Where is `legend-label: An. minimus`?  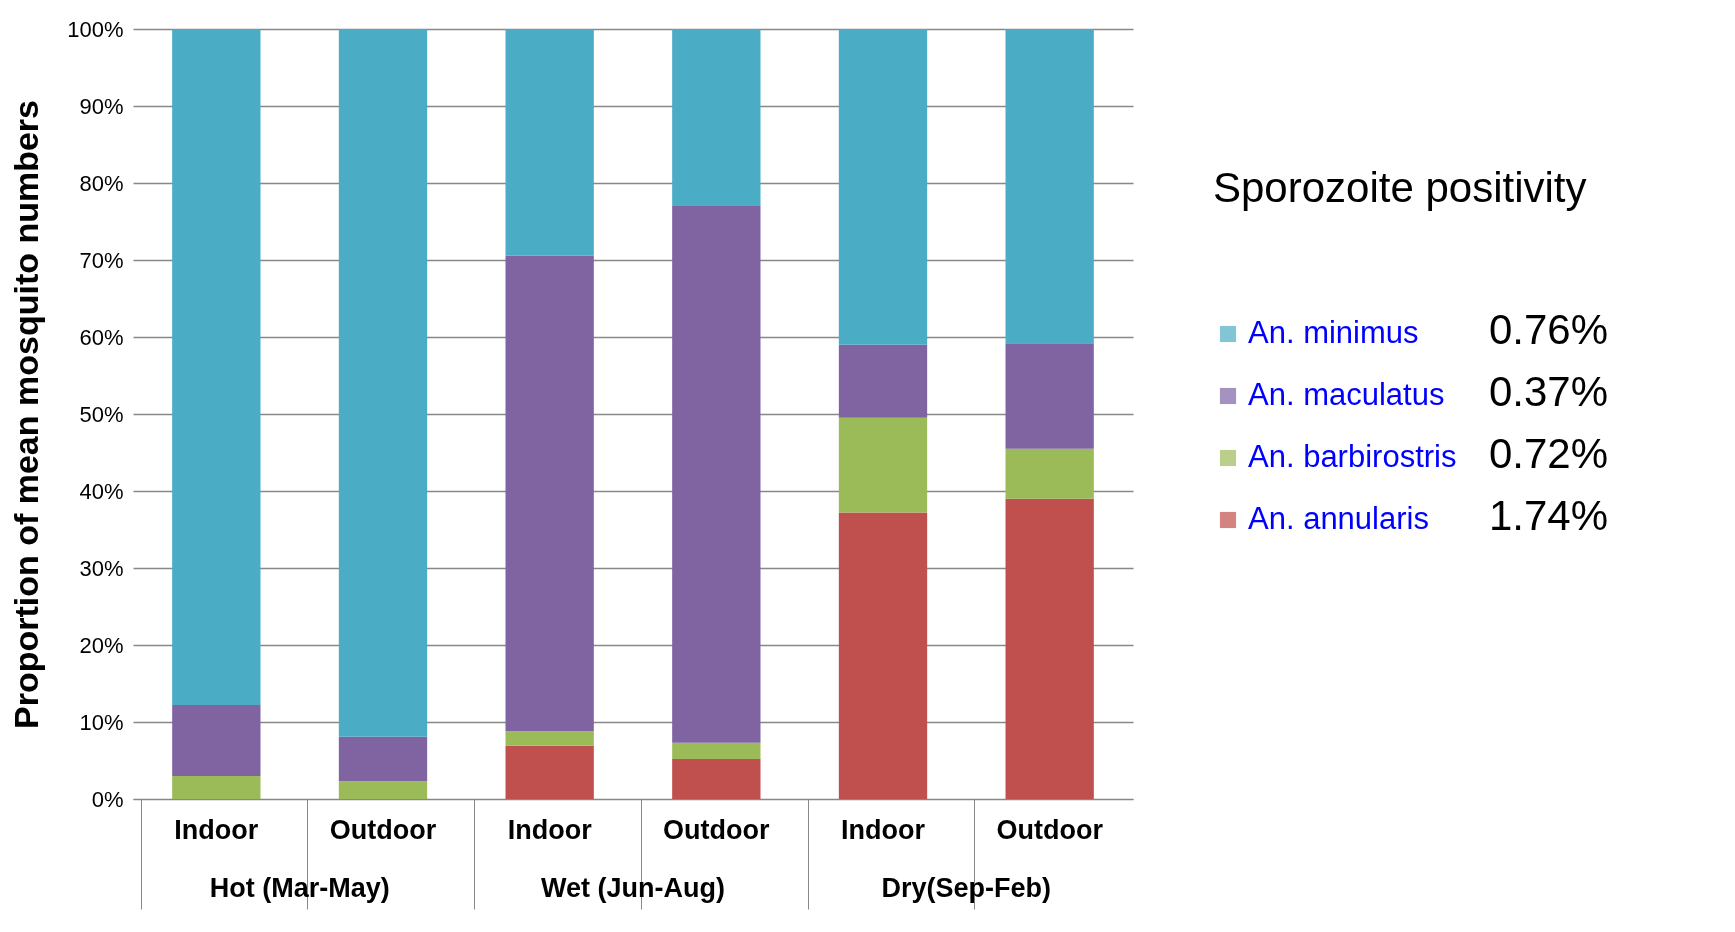 legend-label: An. minimus is located at coordinates (1333, 332).